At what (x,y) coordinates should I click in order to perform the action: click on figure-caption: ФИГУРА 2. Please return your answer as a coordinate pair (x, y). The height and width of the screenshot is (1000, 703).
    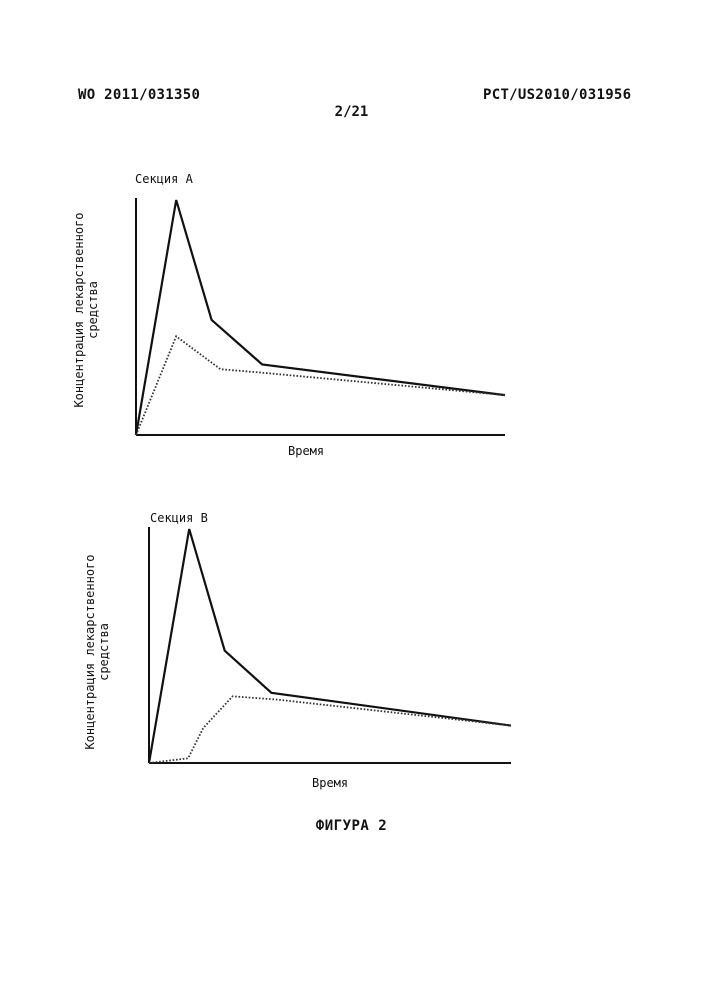
    Looking at the image, I should click on (351, 826).